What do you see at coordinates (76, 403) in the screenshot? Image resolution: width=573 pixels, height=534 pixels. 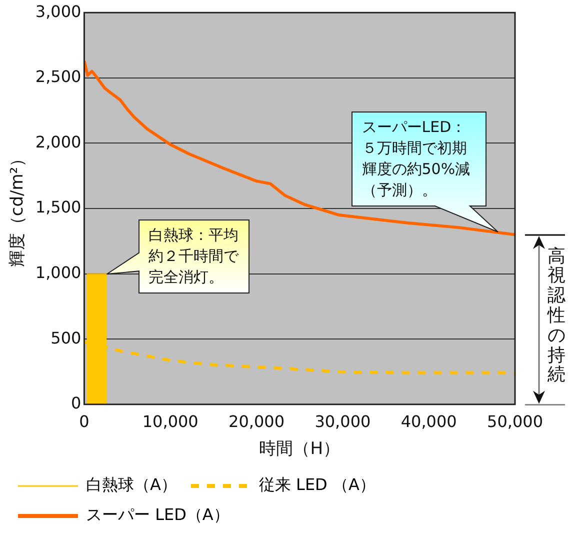 I see `y-tick-label: 0` at bounding box center [76, 403].